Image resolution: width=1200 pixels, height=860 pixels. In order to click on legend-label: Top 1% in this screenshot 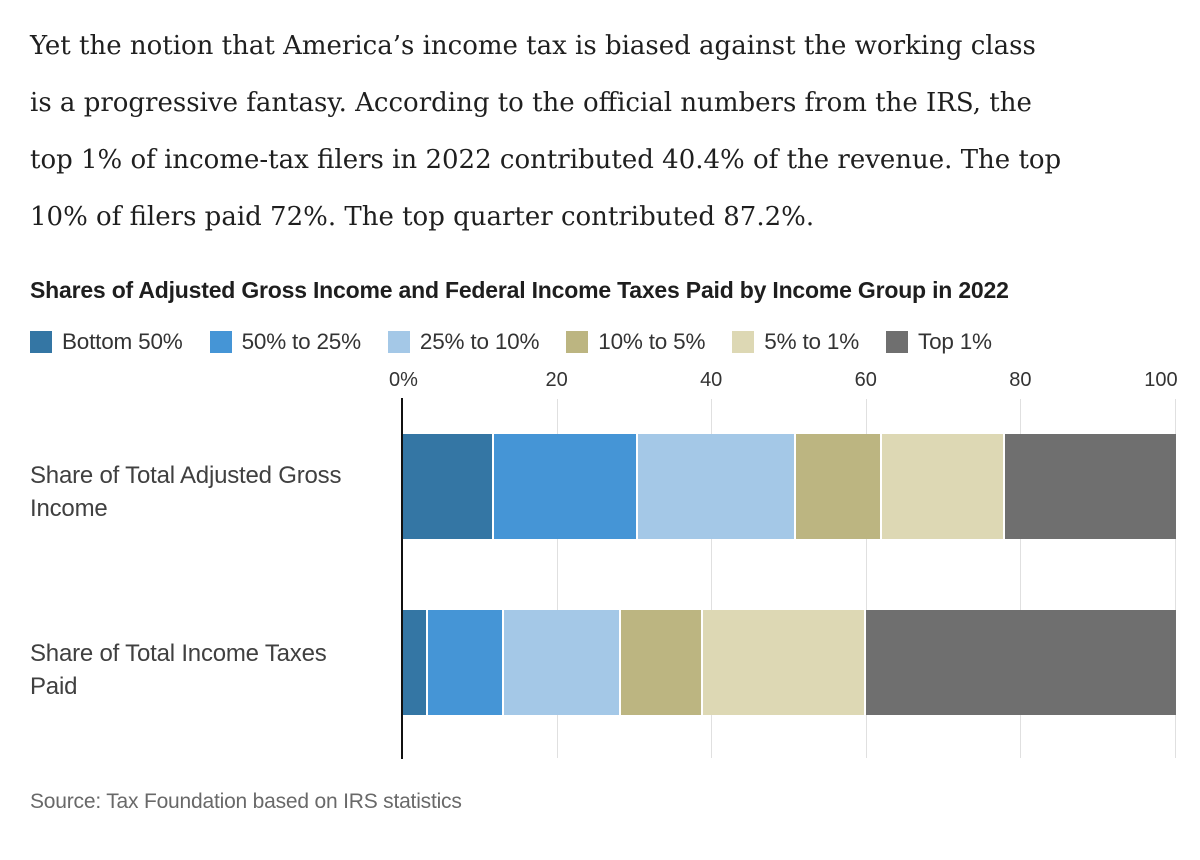, I will do `click(955, 341)`.